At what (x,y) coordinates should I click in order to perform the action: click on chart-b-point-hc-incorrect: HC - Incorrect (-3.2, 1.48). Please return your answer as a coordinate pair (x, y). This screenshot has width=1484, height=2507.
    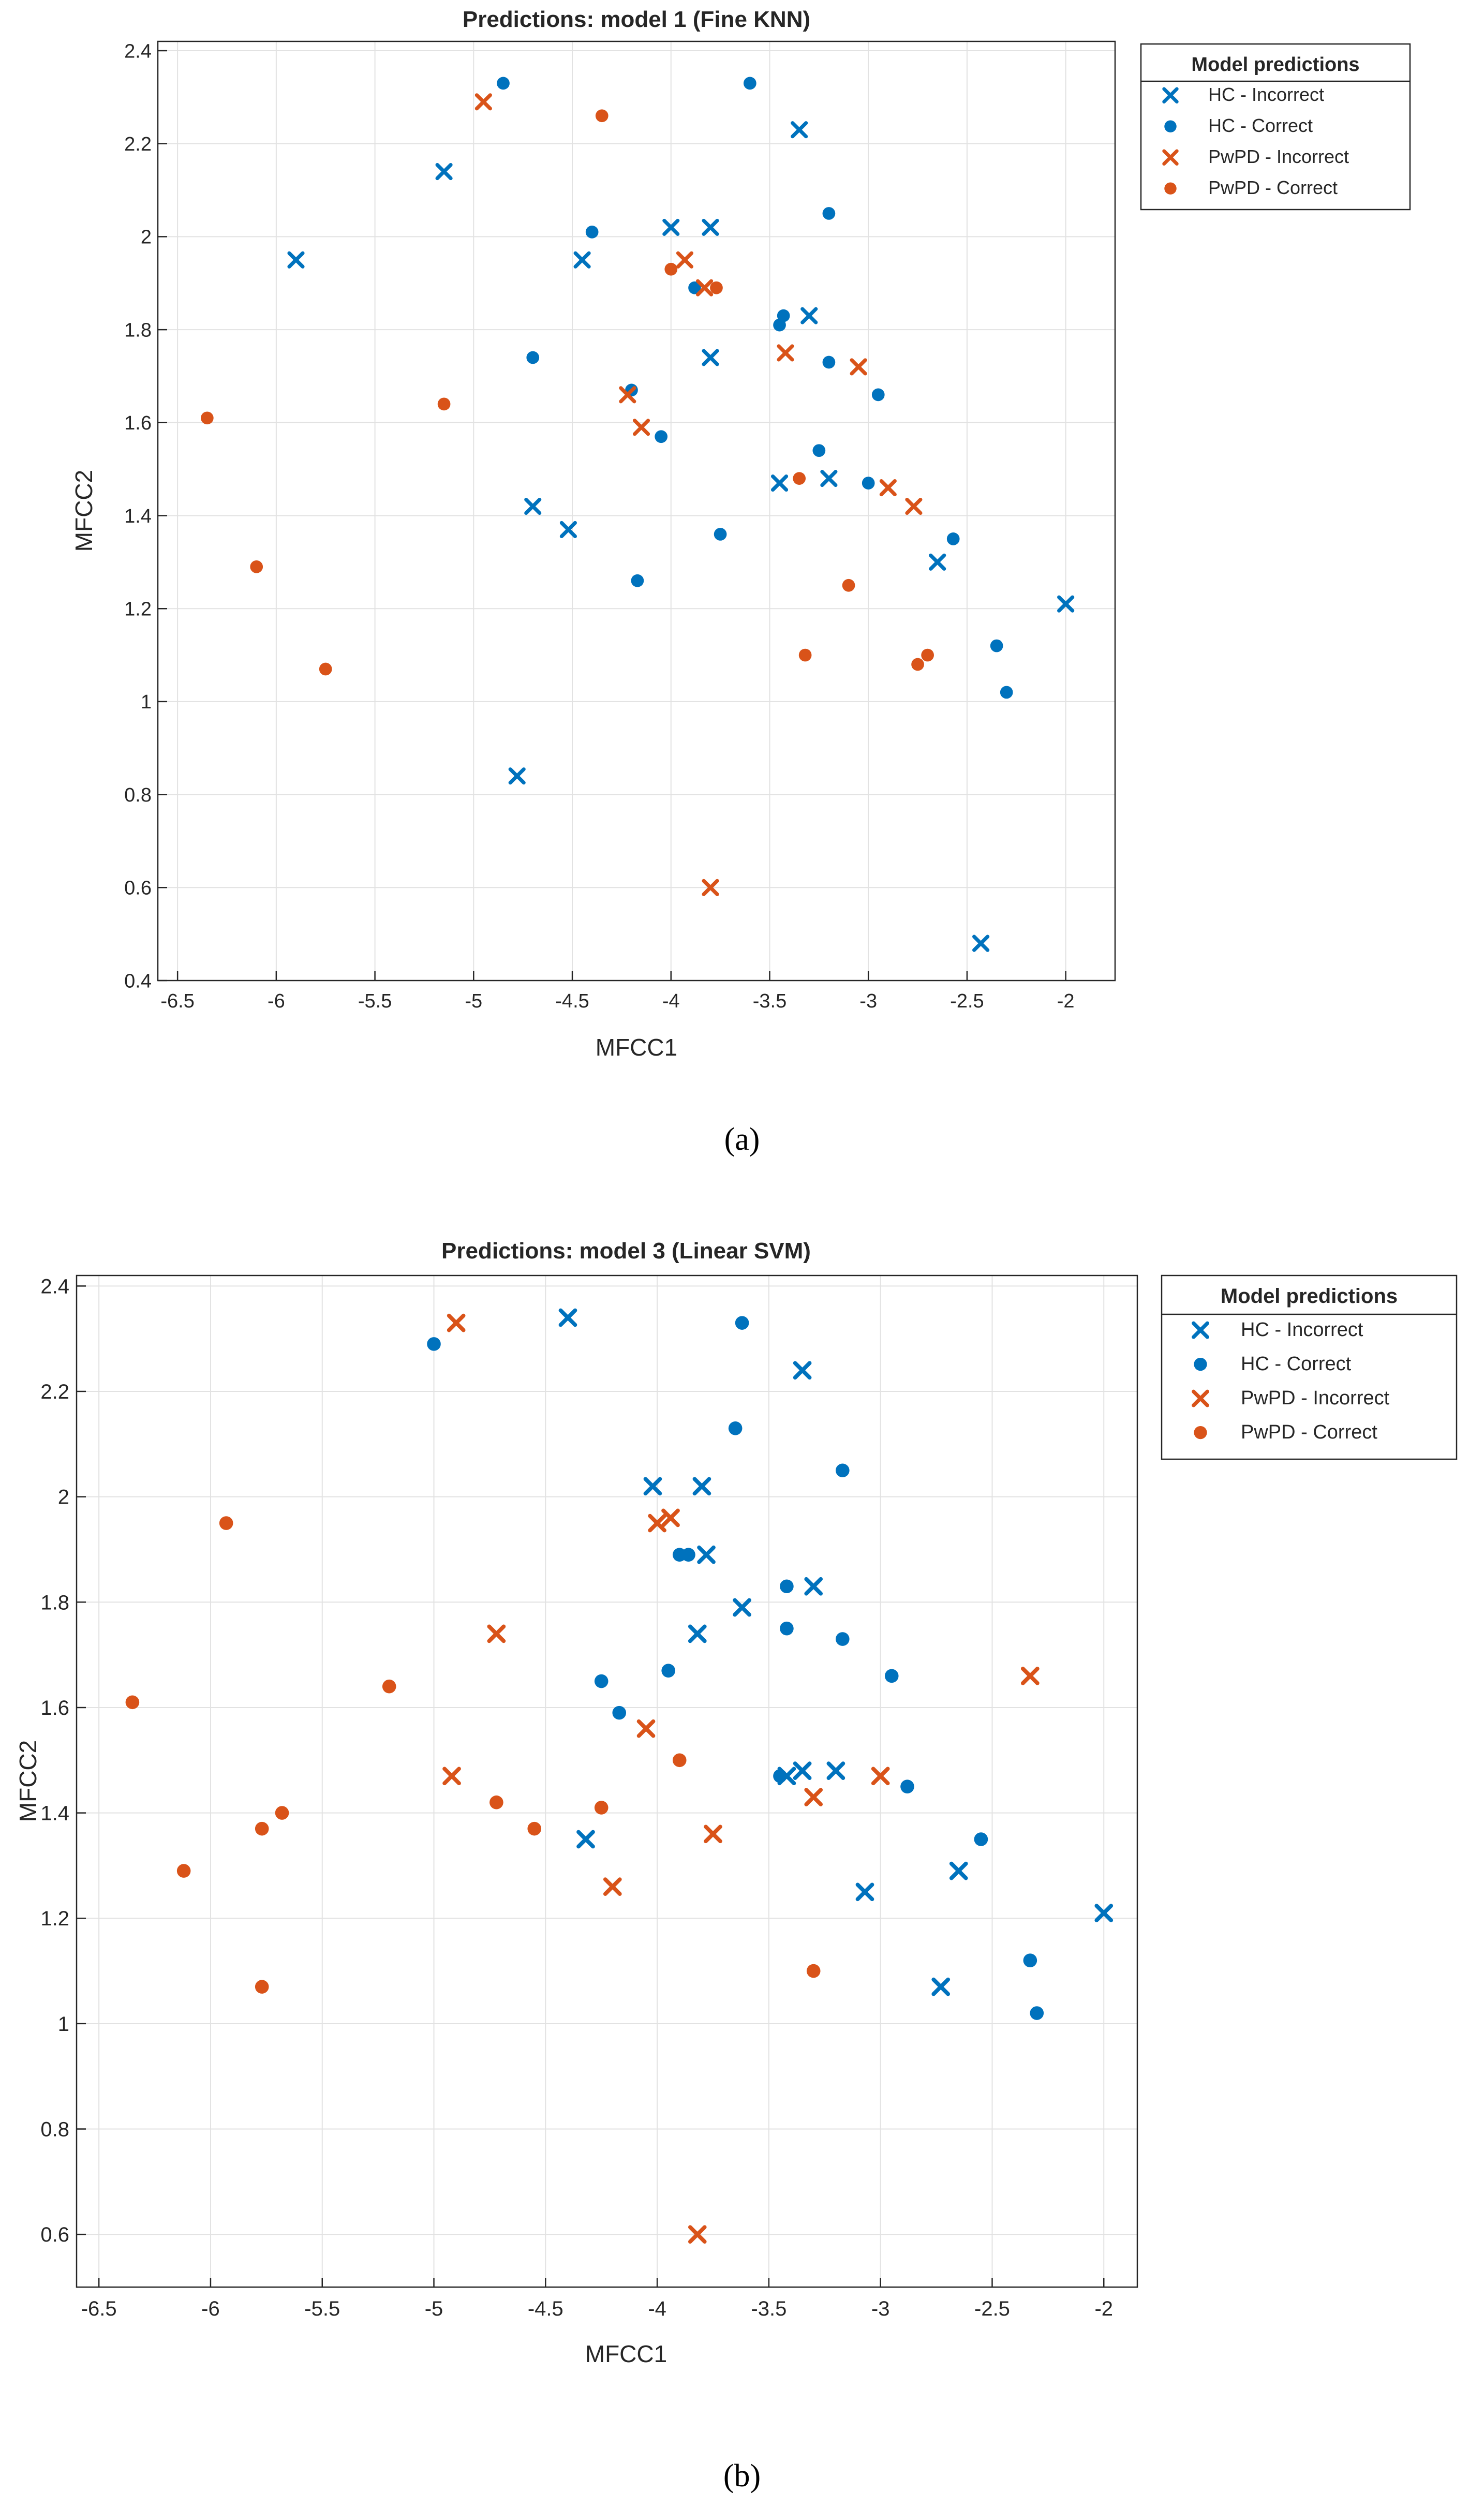
    Looking at the image, I should click on (835, 1770).